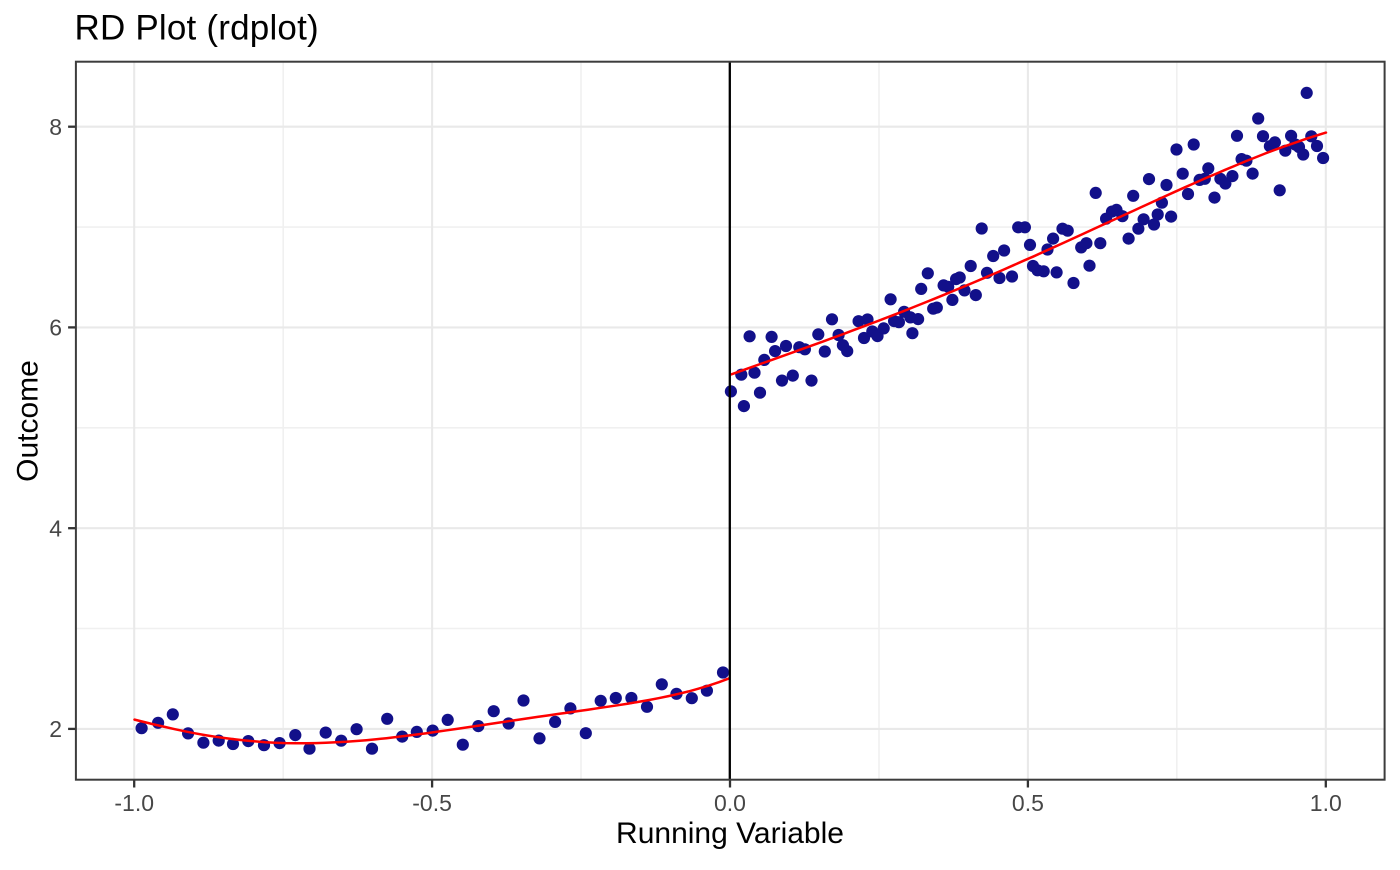 This screenshot has width=1400, height=870. Describe the element at coordinates (55, 127) in the screenshot. I see `svg-text: 8` at that location.